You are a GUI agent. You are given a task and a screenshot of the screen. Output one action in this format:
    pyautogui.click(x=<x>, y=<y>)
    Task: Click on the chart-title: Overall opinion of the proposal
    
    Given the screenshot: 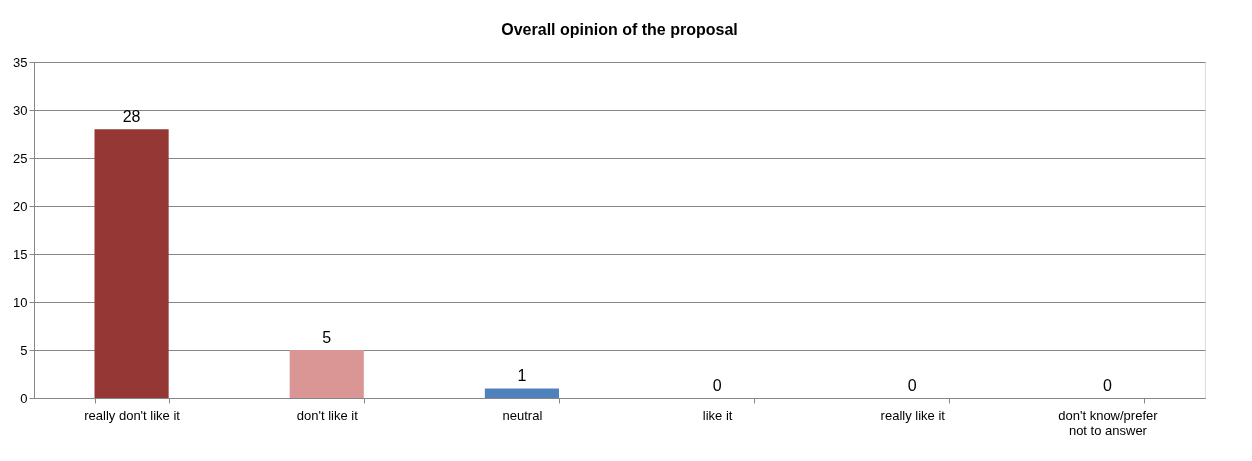 What is the action you would take?
    pyautogui.click(x=619, y=29)
    